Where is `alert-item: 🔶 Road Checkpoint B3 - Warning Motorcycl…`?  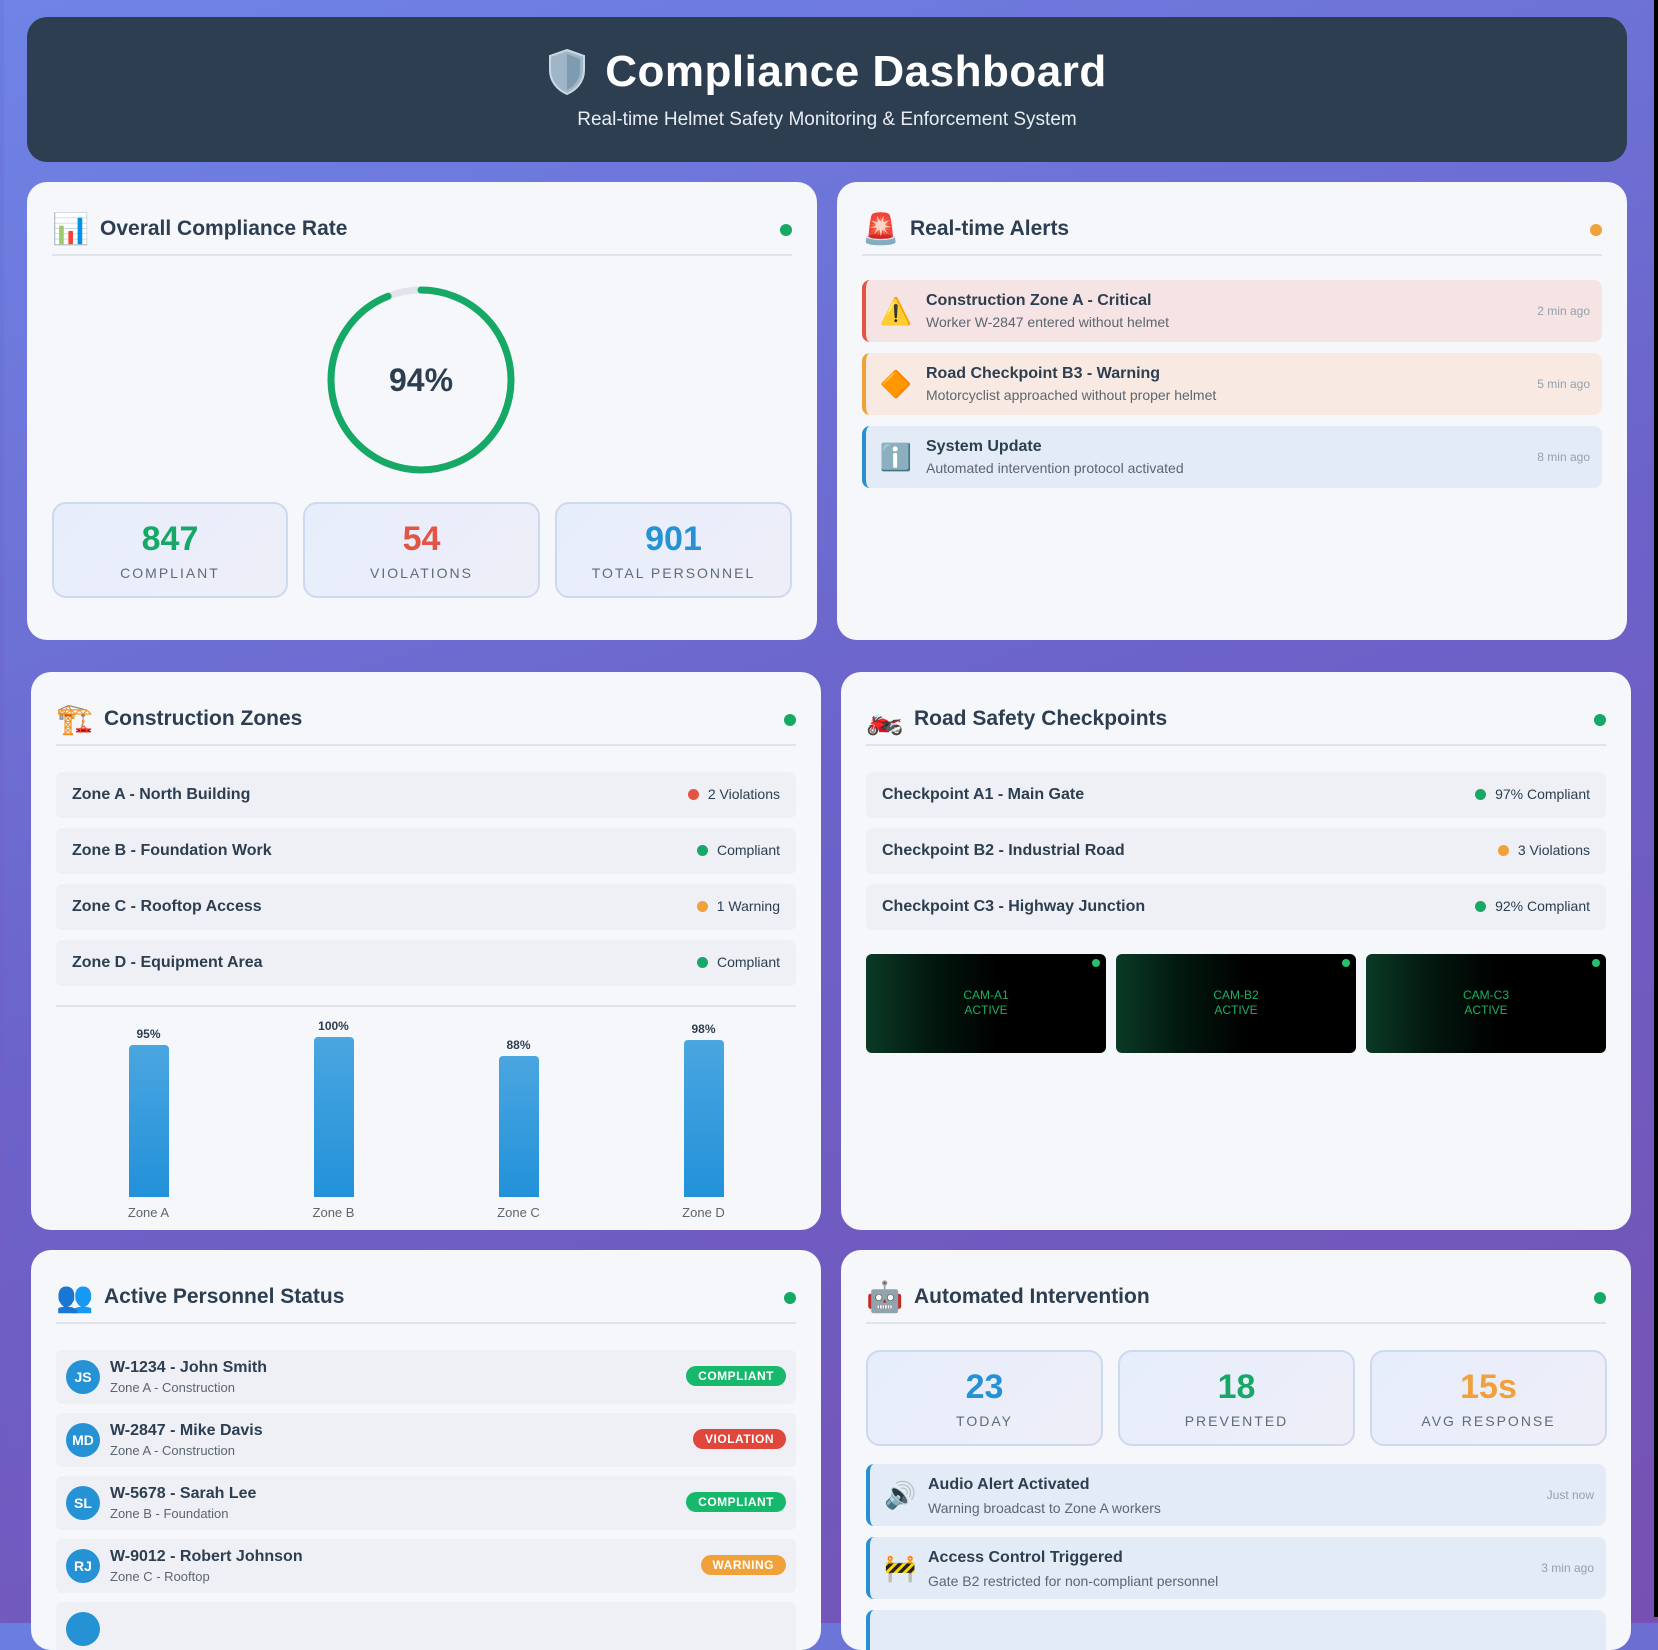
alert-item: 🔶 Road Checkpoint B3 - Warning Motorcycl… is located at coordinates (1232, 384).